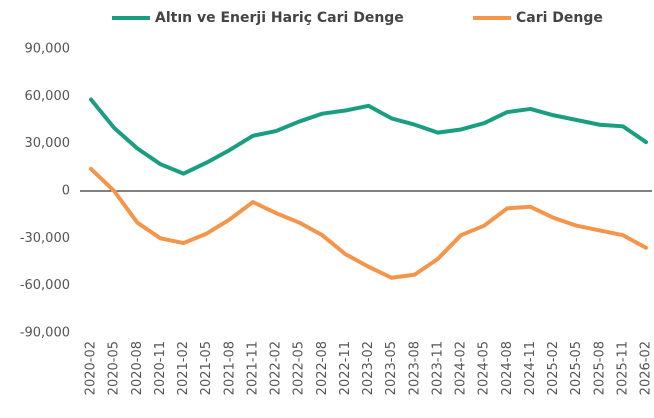 Image resolution: width=654 pixels, height=418 pixels. Describe the element at coordinates (229, 368) in the screenshot. I see `x-tick-label: 2021-08` at that location.